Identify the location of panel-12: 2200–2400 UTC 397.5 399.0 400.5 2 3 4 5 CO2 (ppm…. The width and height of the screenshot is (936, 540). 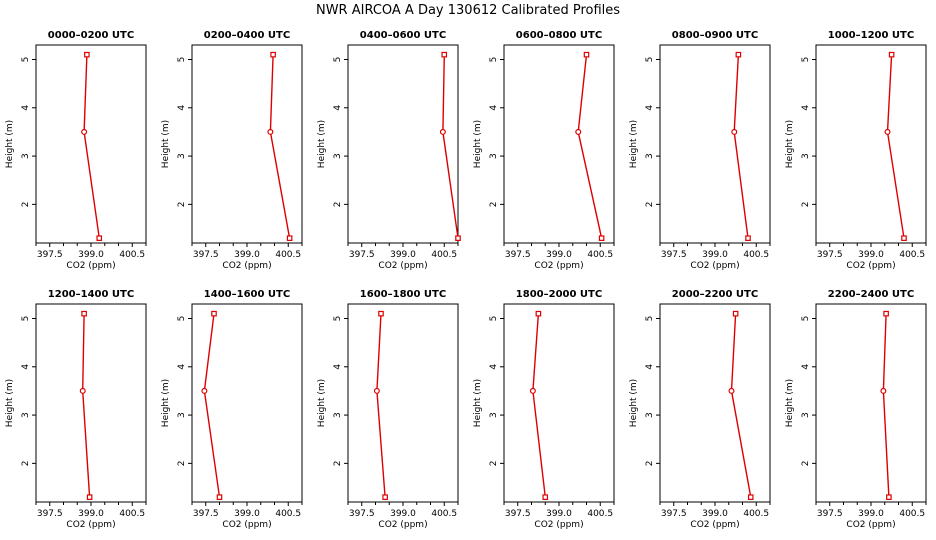
(856, 409).